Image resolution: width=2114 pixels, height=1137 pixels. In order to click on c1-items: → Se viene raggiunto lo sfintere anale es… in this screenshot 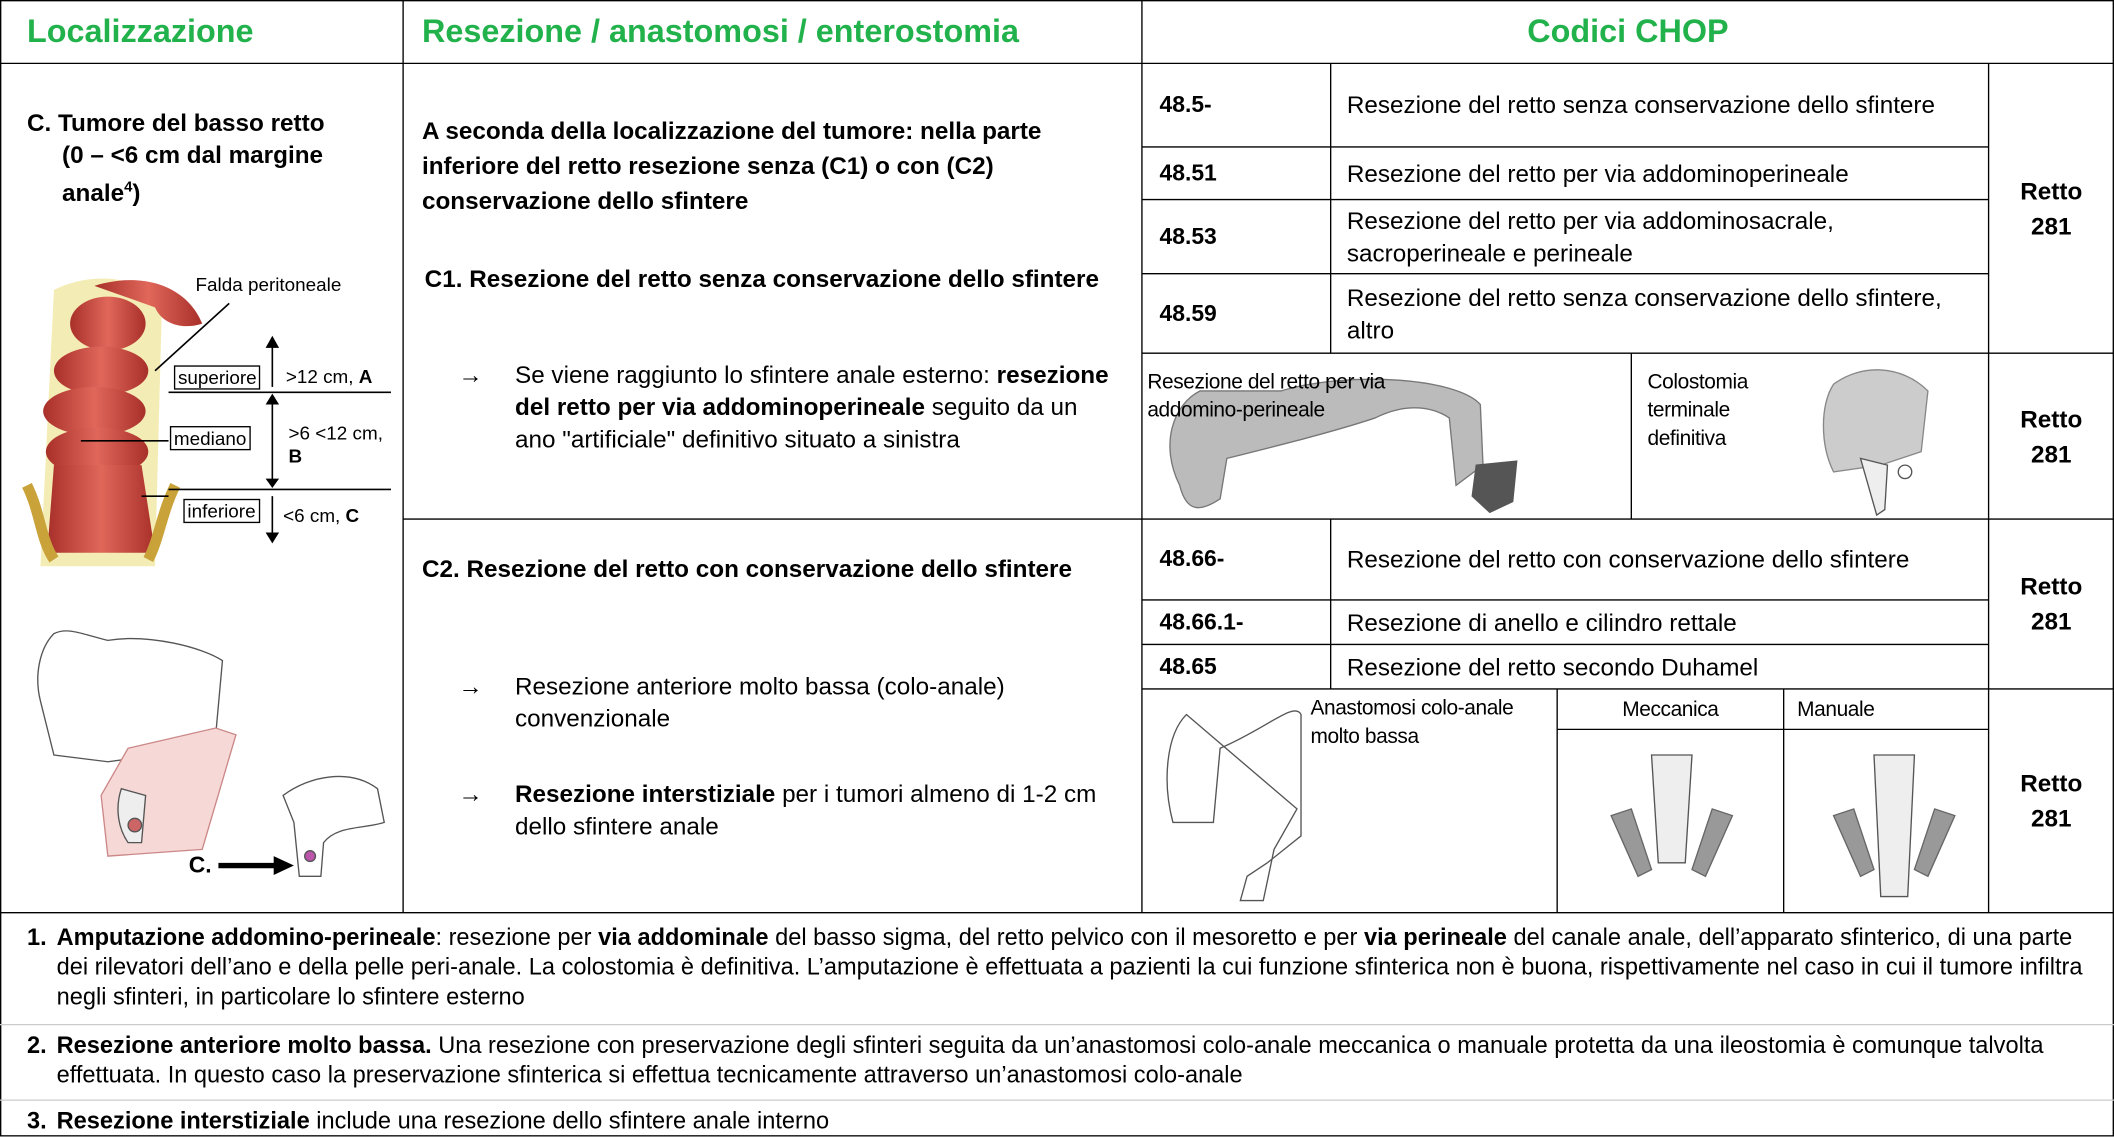, I will do `click(788, 407)`.